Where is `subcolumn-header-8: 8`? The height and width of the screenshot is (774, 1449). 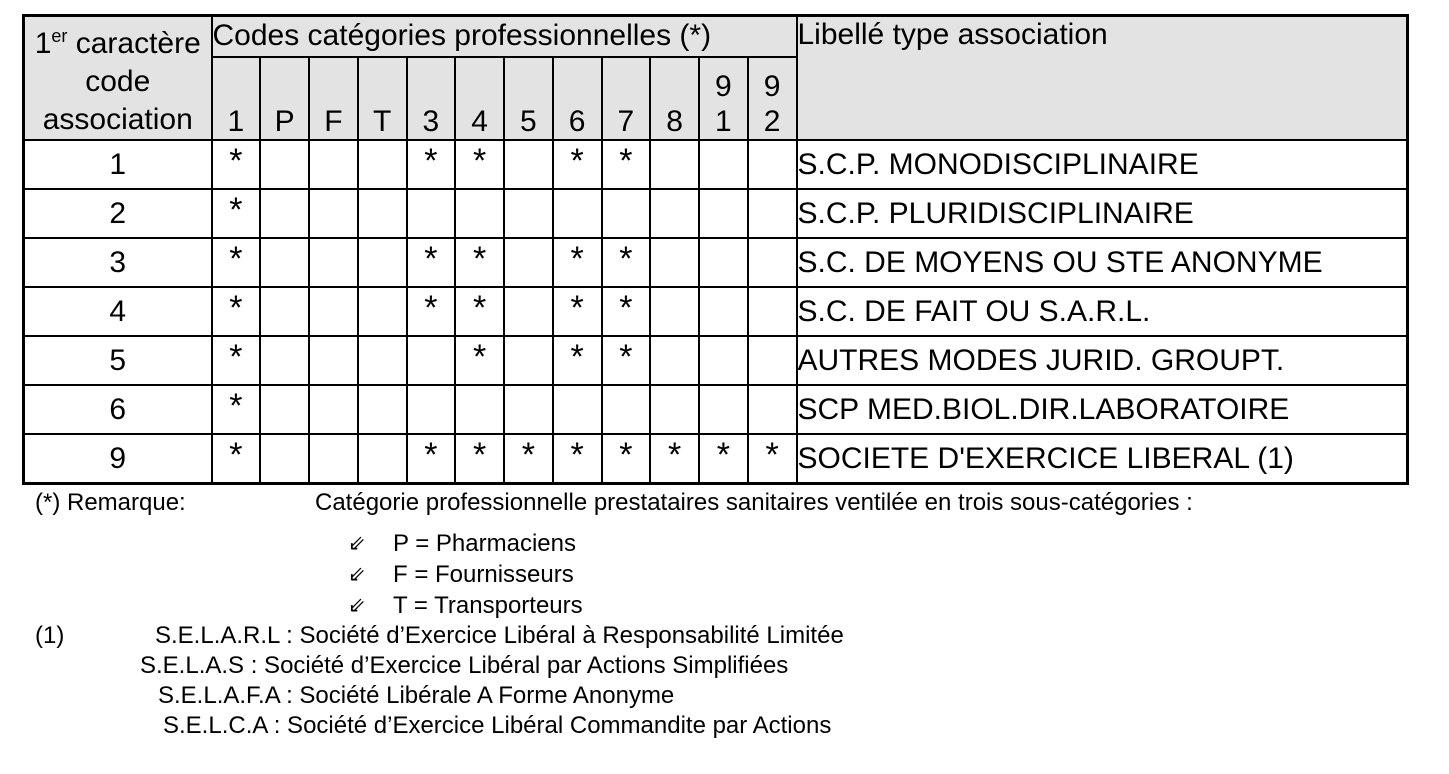 subcolumn-header-8: 8 is located at coordinates (674, 98).